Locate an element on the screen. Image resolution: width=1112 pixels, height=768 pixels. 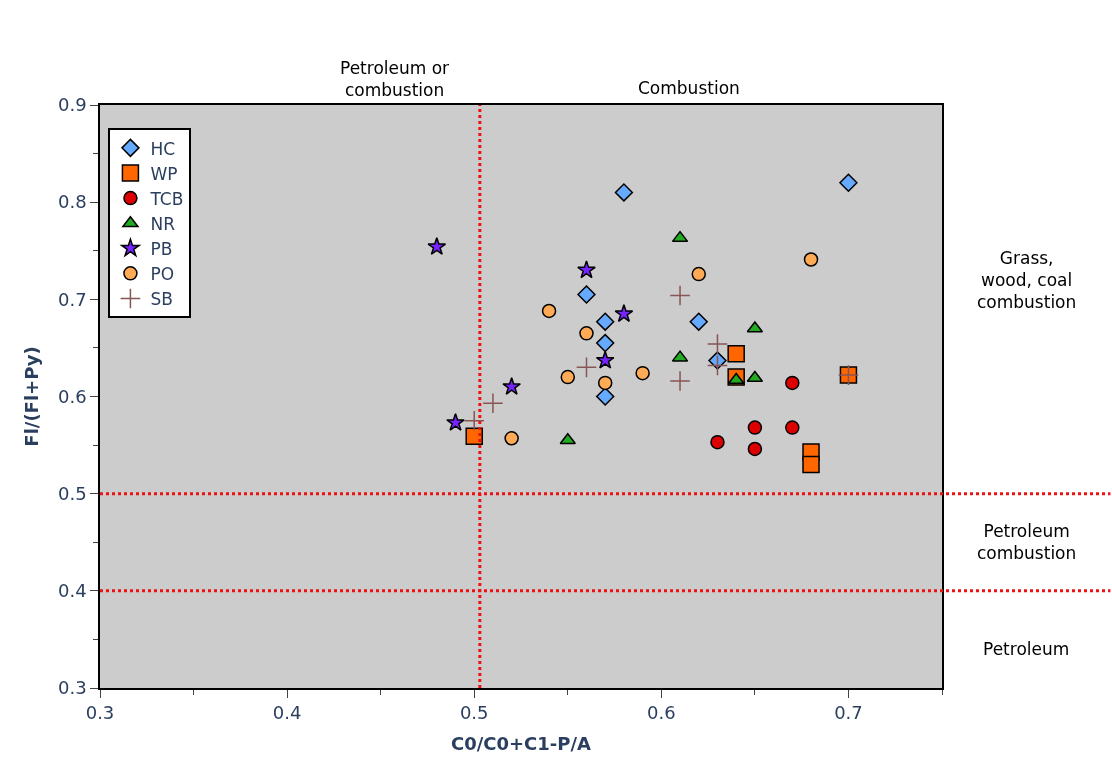
text: Petroleum combustion is located at coordinates (1027, 542).